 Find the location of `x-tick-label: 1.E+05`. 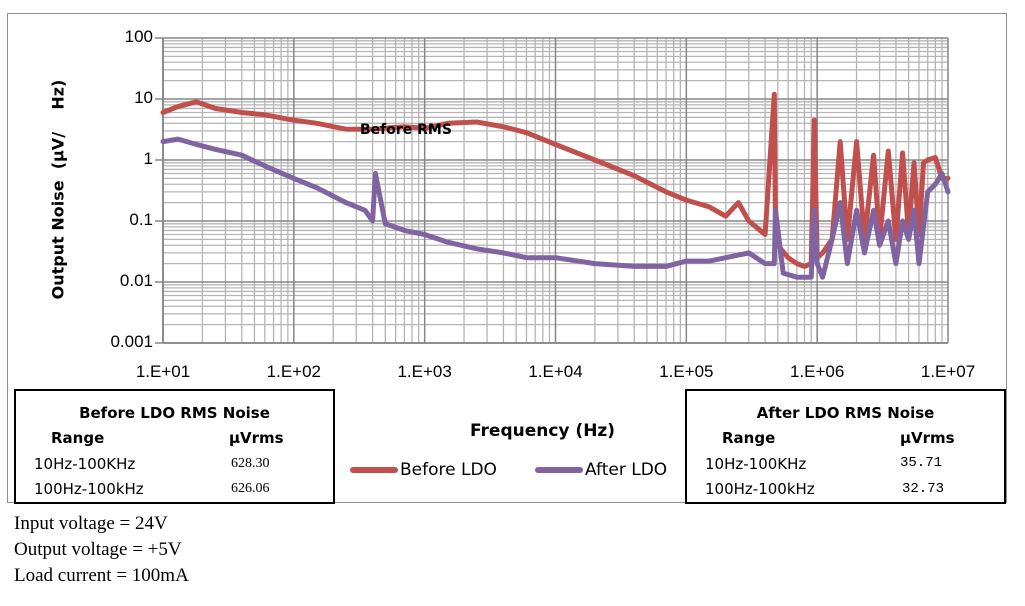

x-tick-label: 1.E+05 is located at coordinates (686, 371).